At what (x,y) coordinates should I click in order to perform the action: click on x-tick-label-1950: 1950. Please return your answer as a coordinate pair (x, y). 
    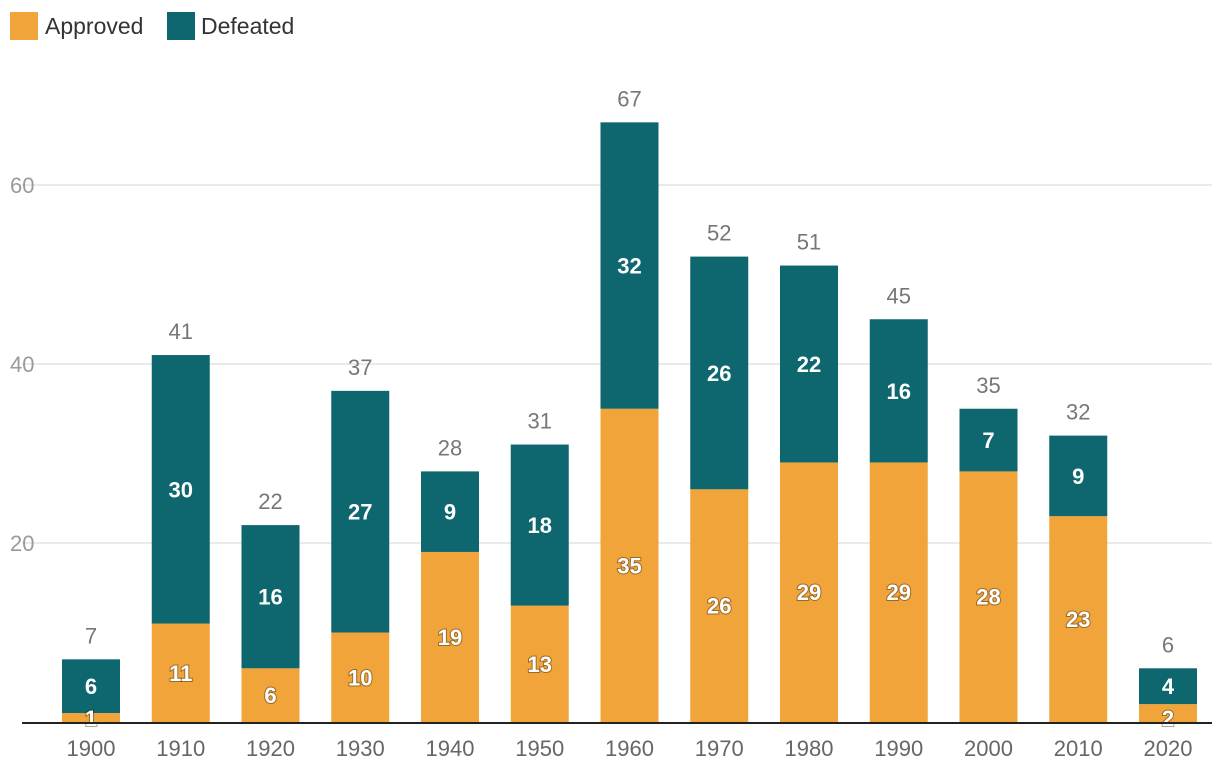
    Looking at the image, I should click on (539, 748).